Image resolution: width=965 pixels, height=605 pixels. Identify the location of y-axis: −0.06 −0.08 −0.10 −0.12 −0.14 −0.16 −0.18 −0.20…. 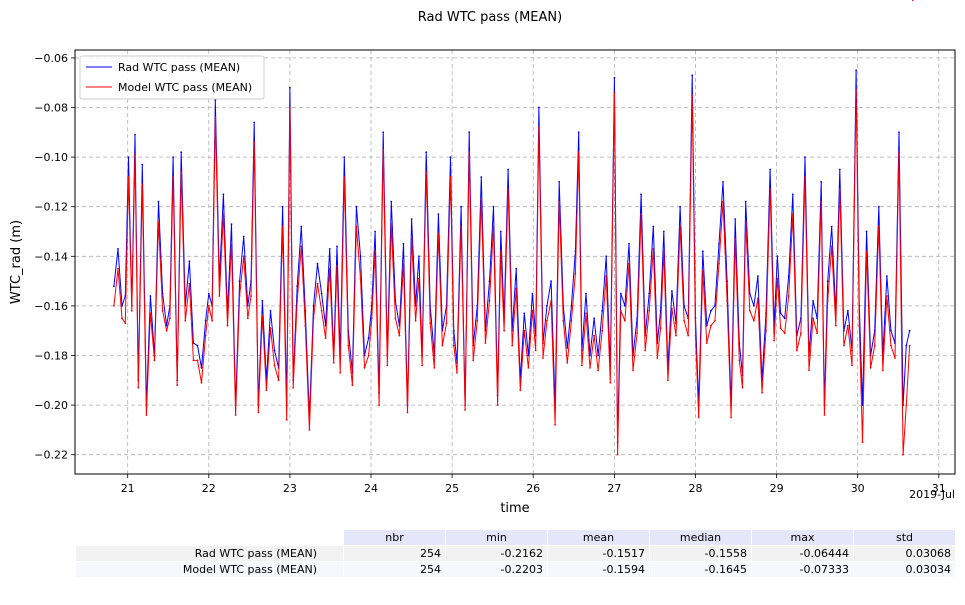
(54, 257).